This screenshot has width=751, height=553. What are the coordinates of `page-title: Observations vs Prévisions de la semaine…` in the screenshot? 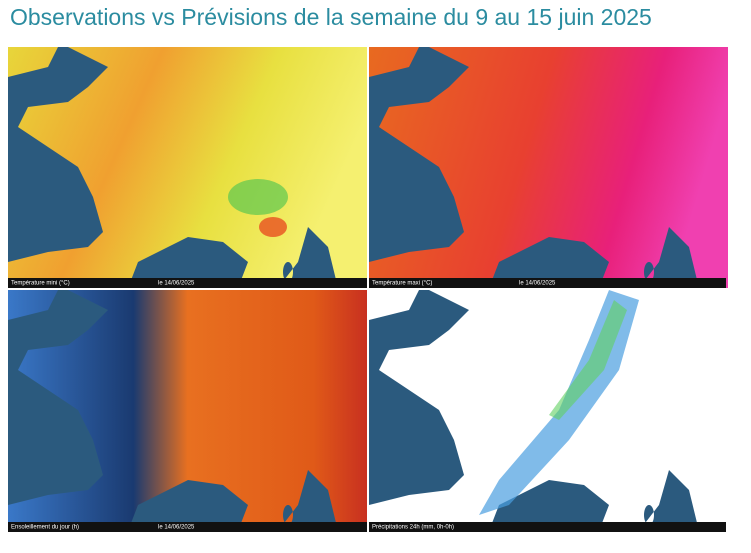 It's located at (331, 17).